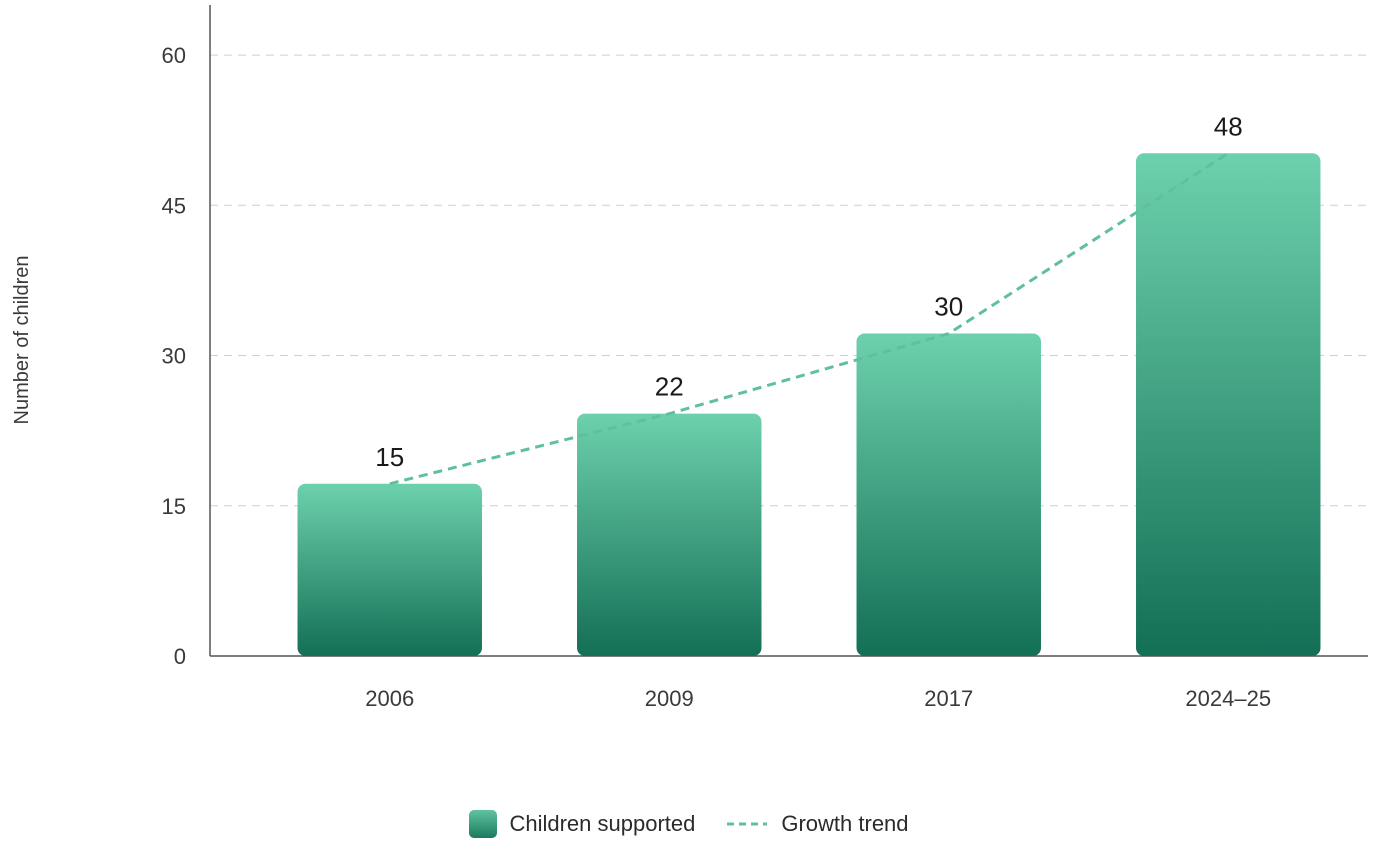 The height and width of the screenshot is (845, 1378). I want to click on y-tick-label: 15, so click(174, 506).